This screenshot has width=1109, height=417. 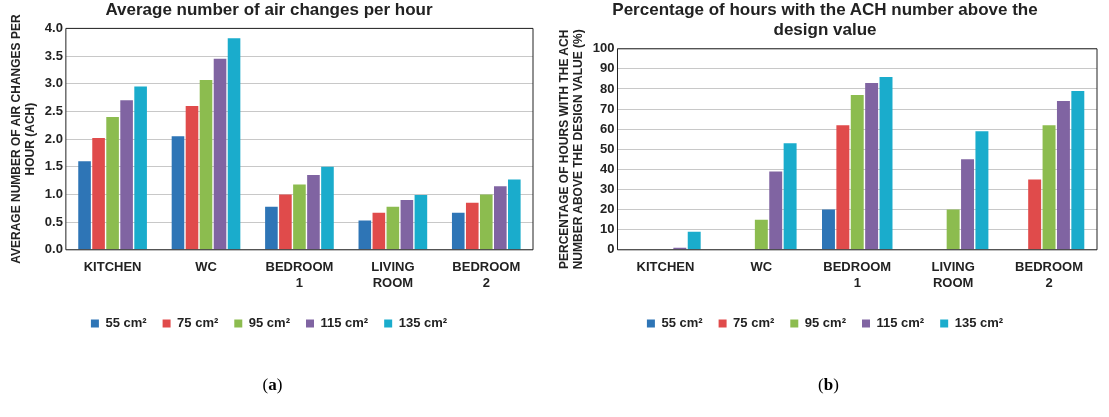 I want to click on y-tick-label: 30, so click(x=607, y=189).